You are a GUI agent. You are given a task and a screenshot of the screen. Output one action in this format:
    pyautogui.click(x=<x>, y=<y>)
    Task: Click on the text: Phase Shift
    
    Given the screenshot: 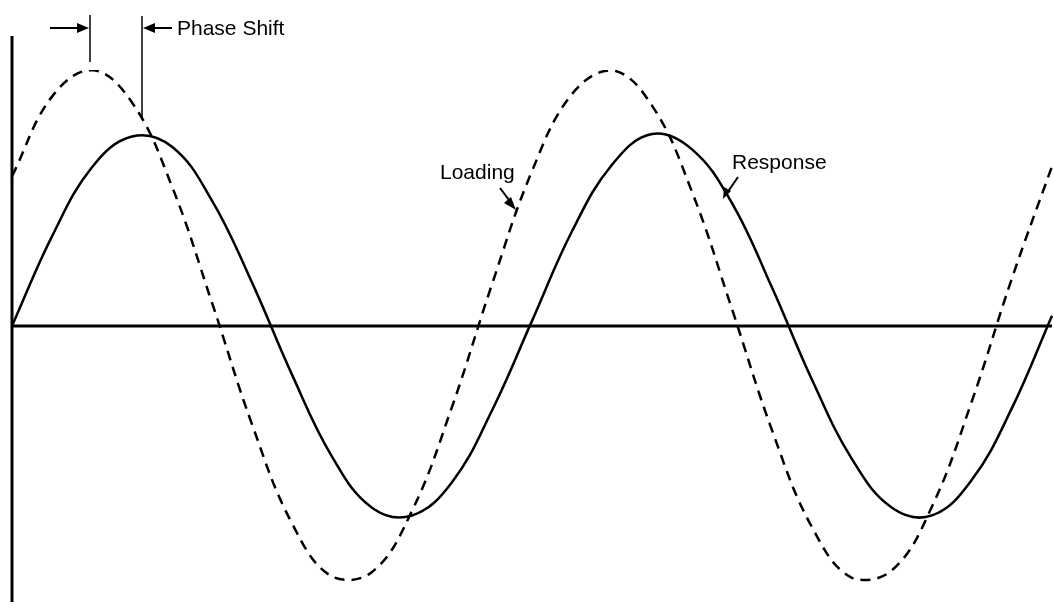 What is the action you would take?
    pyautogui.click(x=231, y=28)
    